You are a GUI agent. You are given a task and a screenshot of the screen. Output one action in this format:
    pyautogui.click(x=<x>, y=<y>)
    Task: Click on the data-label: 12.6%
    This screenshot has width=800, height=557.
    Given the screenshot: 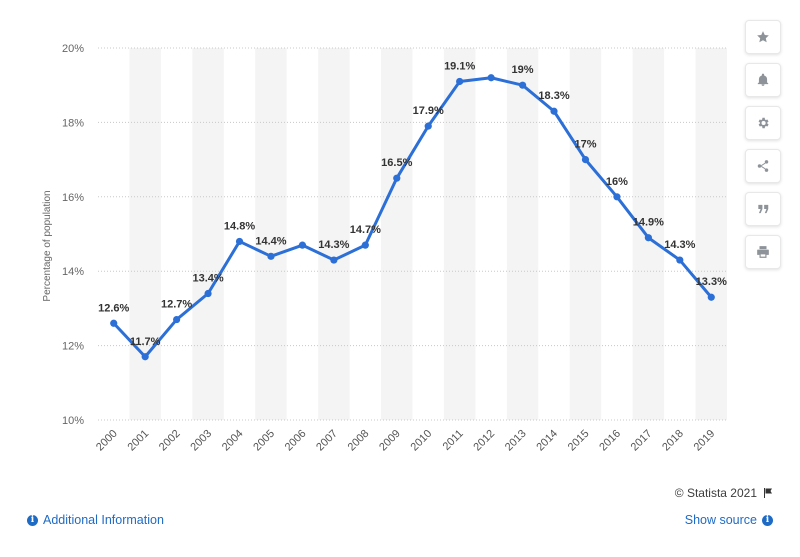 What is the action you would take?
    pyautogui.click(x=113, y=308)
    